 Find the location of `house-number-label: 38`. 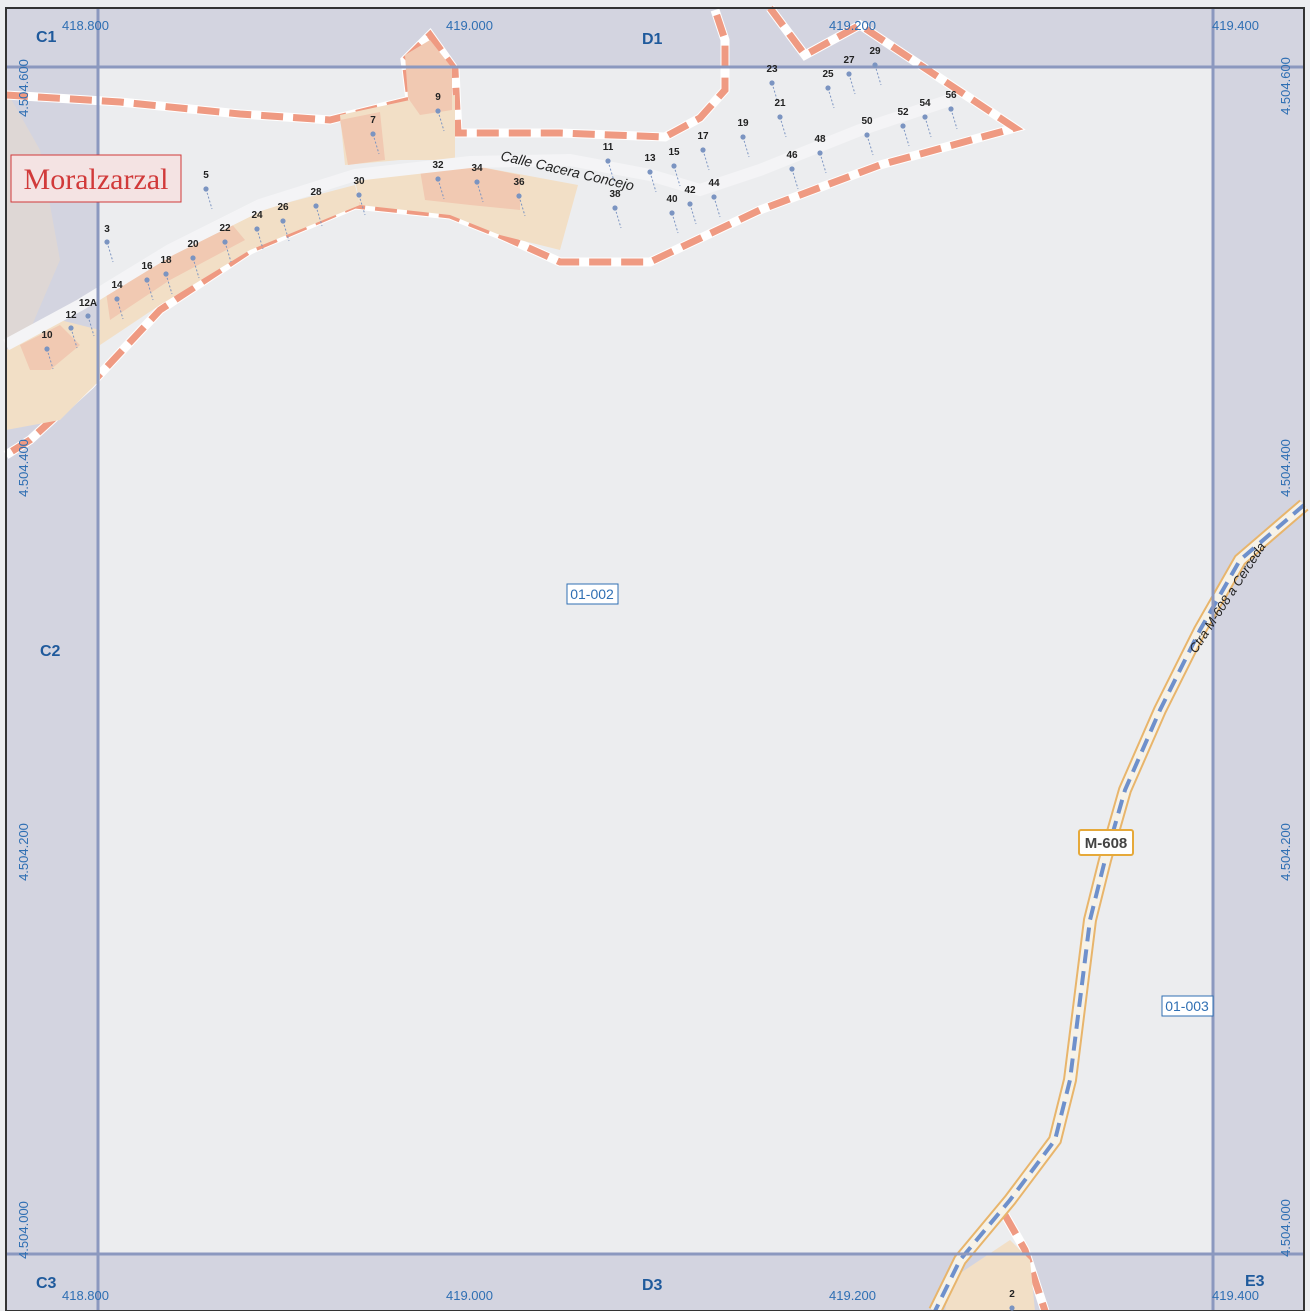

house-number-label: 38 is located at coordinates (615, 194).